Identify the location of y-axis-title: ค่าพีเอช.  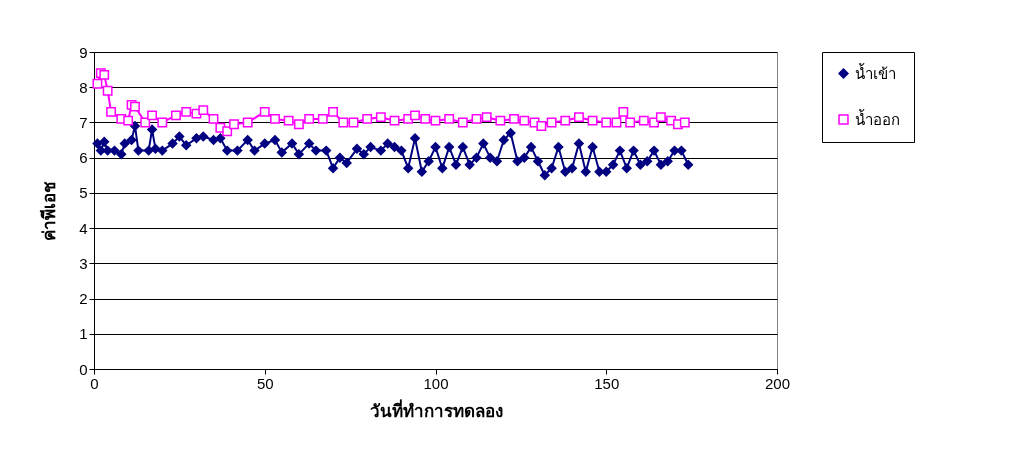
(49, 211).